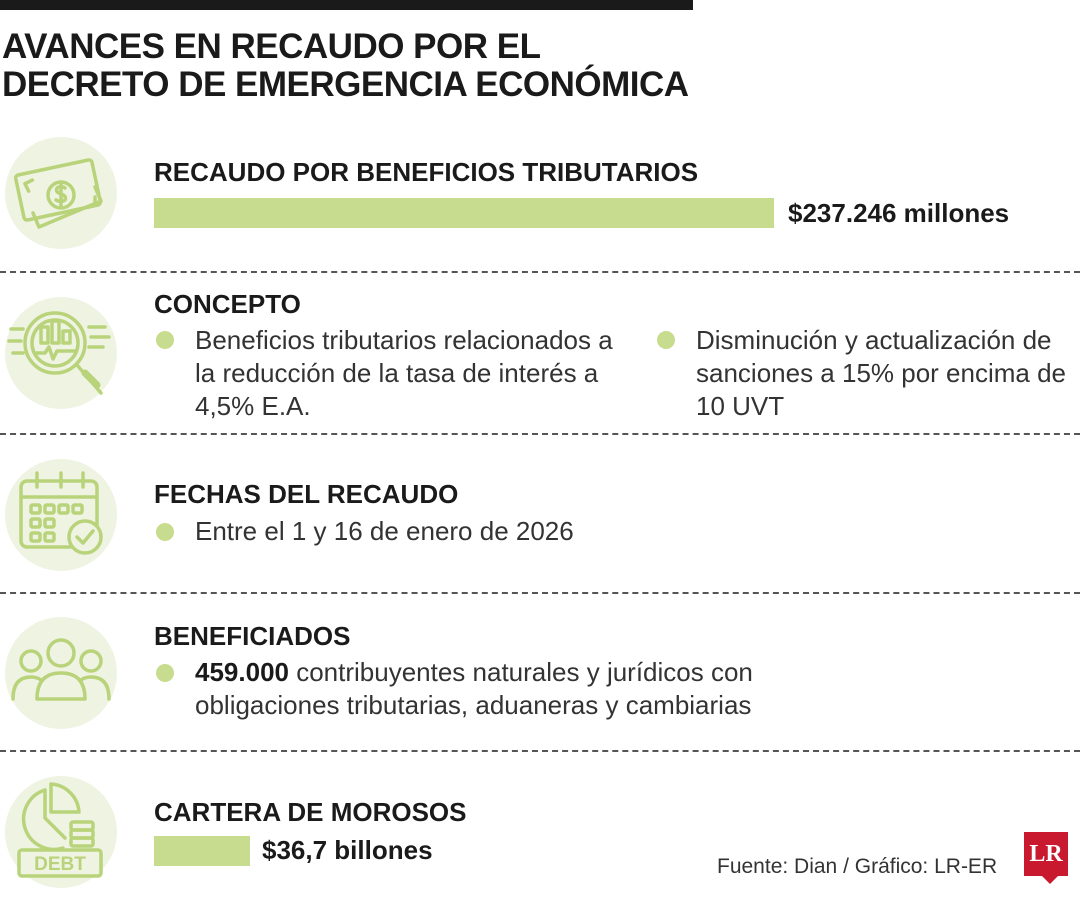  What do you see at coordinates (347, 850) in the screenshot?
I see `cartera-value: $36,7 billones` at bounding box center [347, 850].